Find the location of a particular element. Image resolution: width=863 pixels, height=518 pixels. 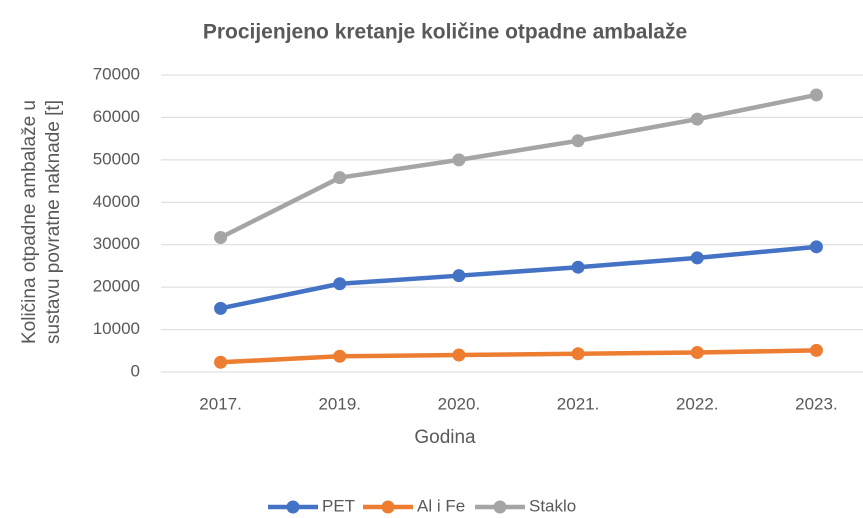

x-tick-label: 2020. is located at coordinates (459, 403).